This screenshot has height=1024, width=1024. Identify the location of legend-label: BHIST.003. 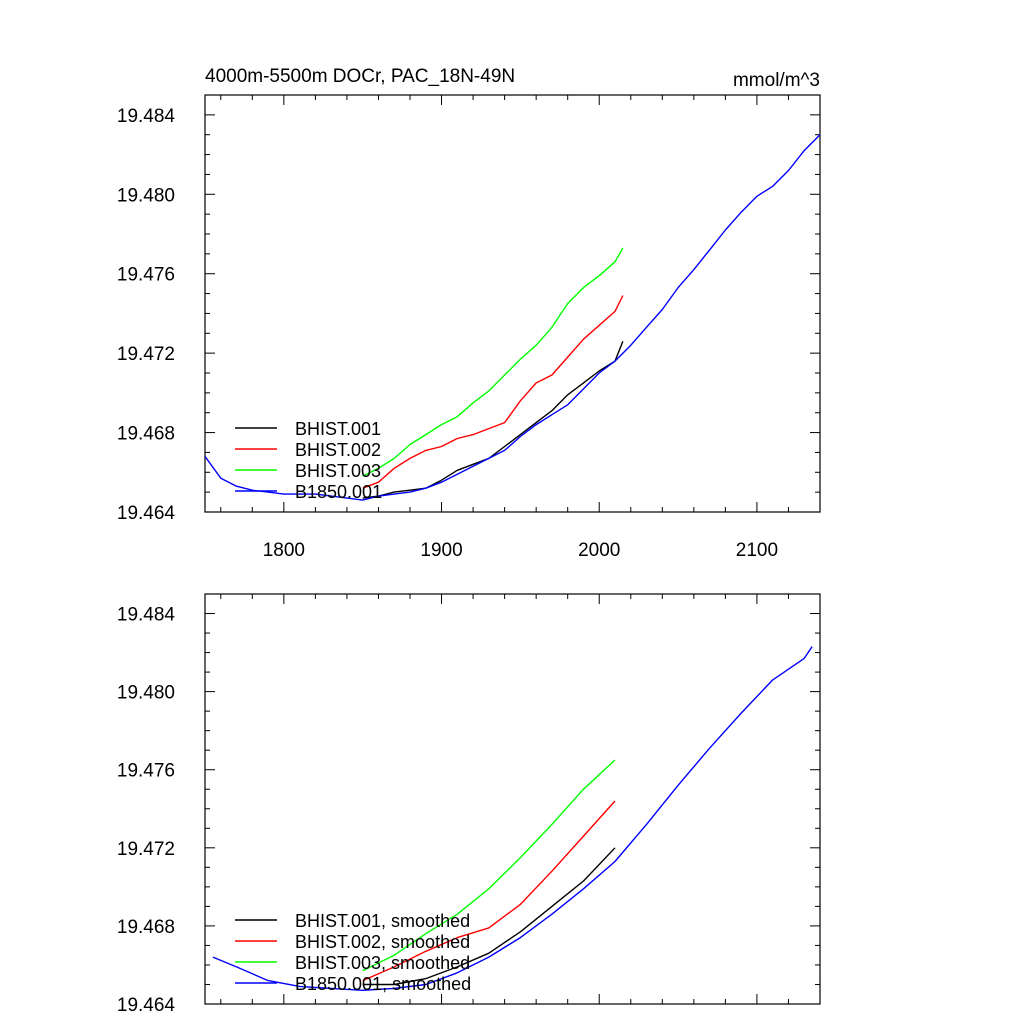
(338, 471).